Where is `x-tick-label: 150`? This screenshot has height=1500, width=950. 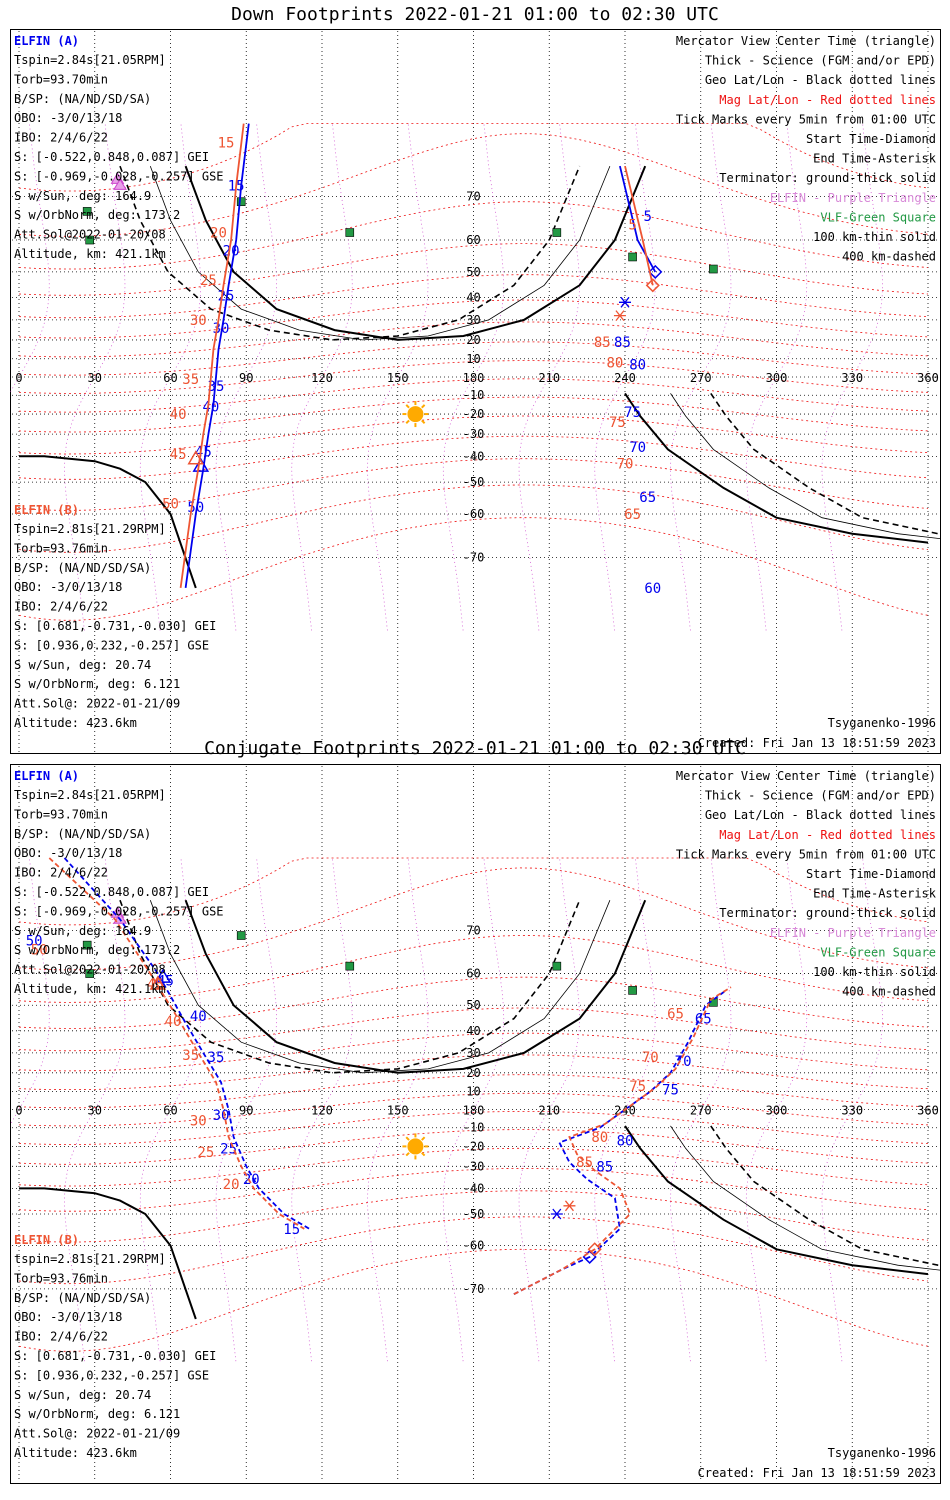 x-tick-label: 150 is located at coordinates (398, 1111).